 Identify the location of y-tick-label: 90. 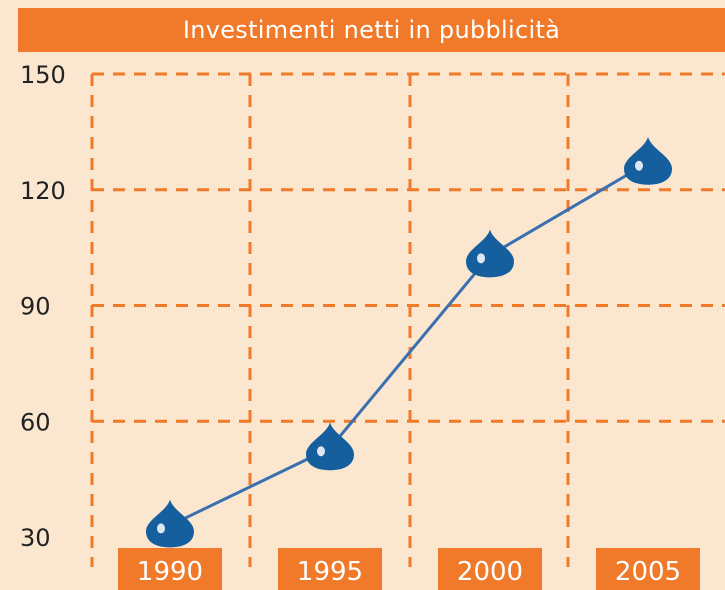
(35, 307).